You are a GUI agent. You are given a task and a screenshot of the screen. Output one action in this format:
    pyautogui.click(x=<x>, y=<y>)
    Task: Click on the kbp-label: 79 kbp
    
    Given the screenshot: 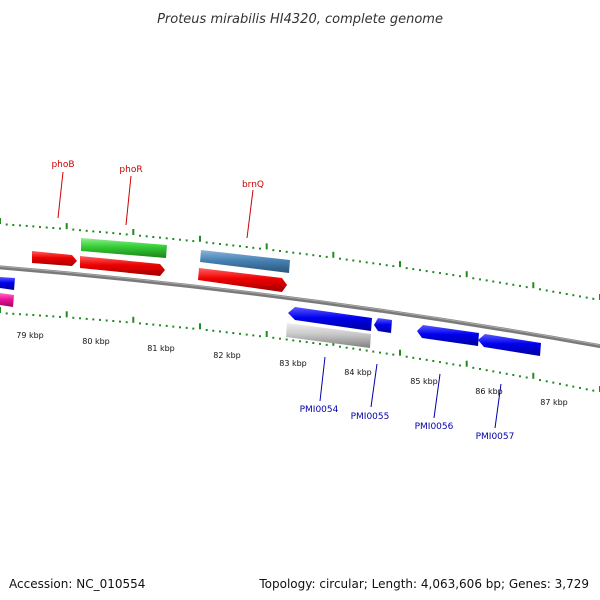 What is the action you would take?
    pyautogui.click(x=30, y=335)
    